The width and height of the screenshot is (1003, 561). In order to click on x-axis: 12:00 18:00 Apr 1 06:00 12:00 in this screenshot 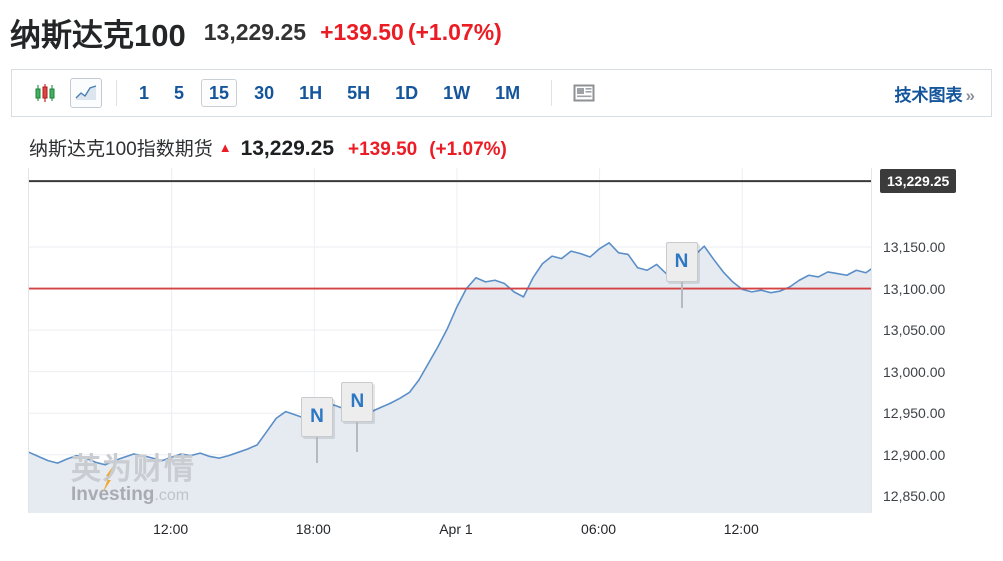, I will do `click(450, 532)`.